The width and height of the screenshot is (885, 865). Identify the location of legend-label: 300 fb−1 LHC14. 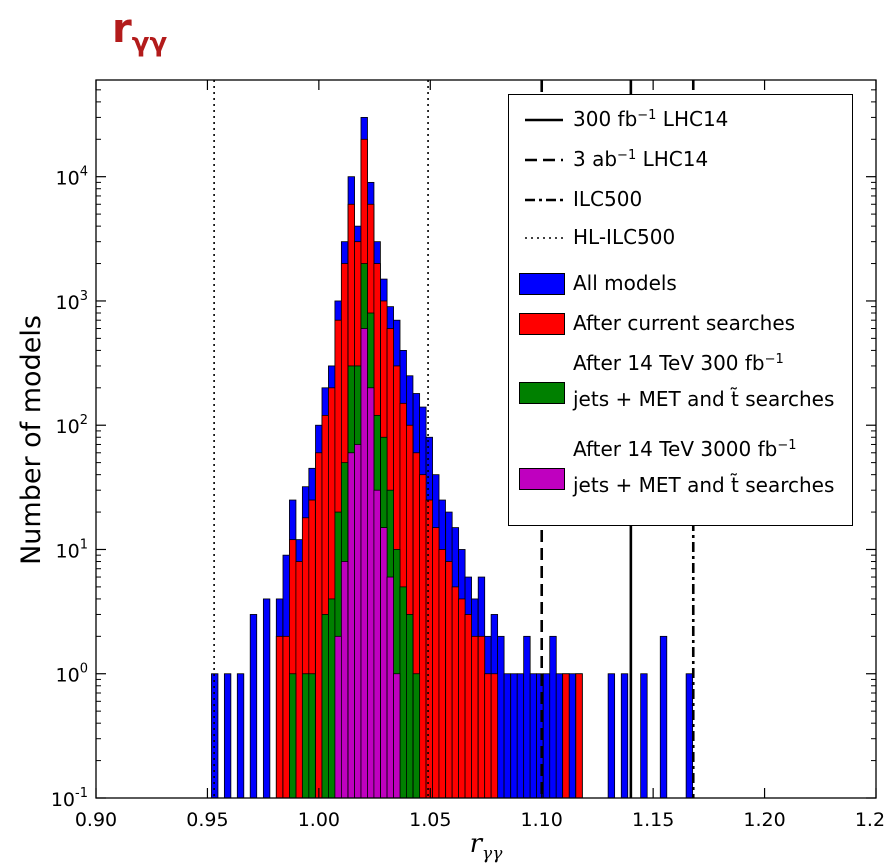
(651, 119).